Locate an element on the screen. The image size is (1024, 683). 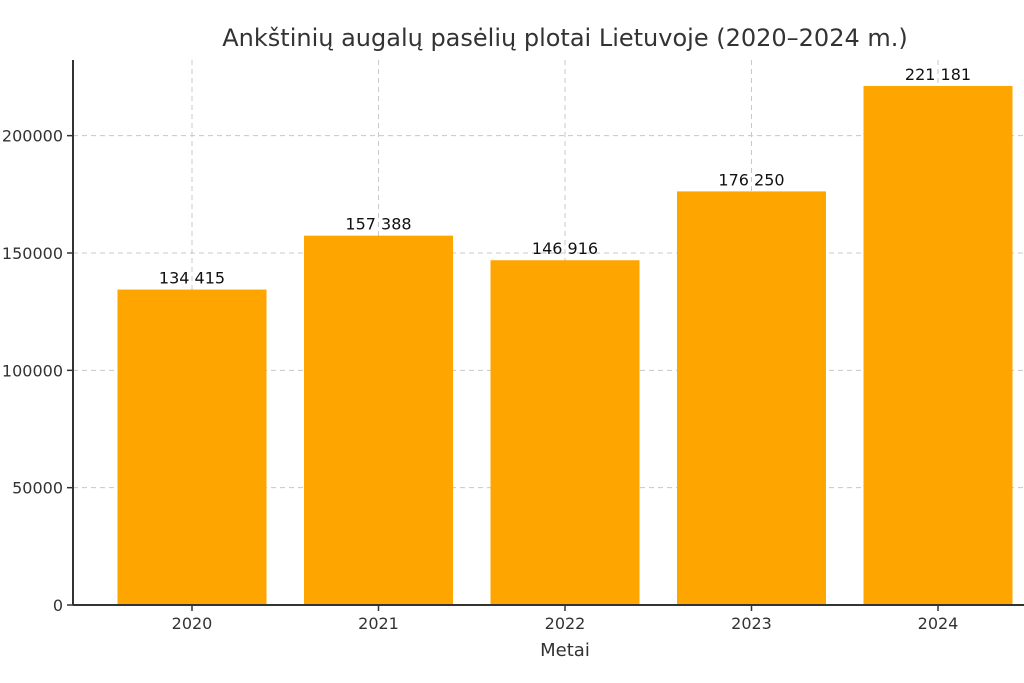
data-label-2020: 134 415 is located at coordinates (192, 278).